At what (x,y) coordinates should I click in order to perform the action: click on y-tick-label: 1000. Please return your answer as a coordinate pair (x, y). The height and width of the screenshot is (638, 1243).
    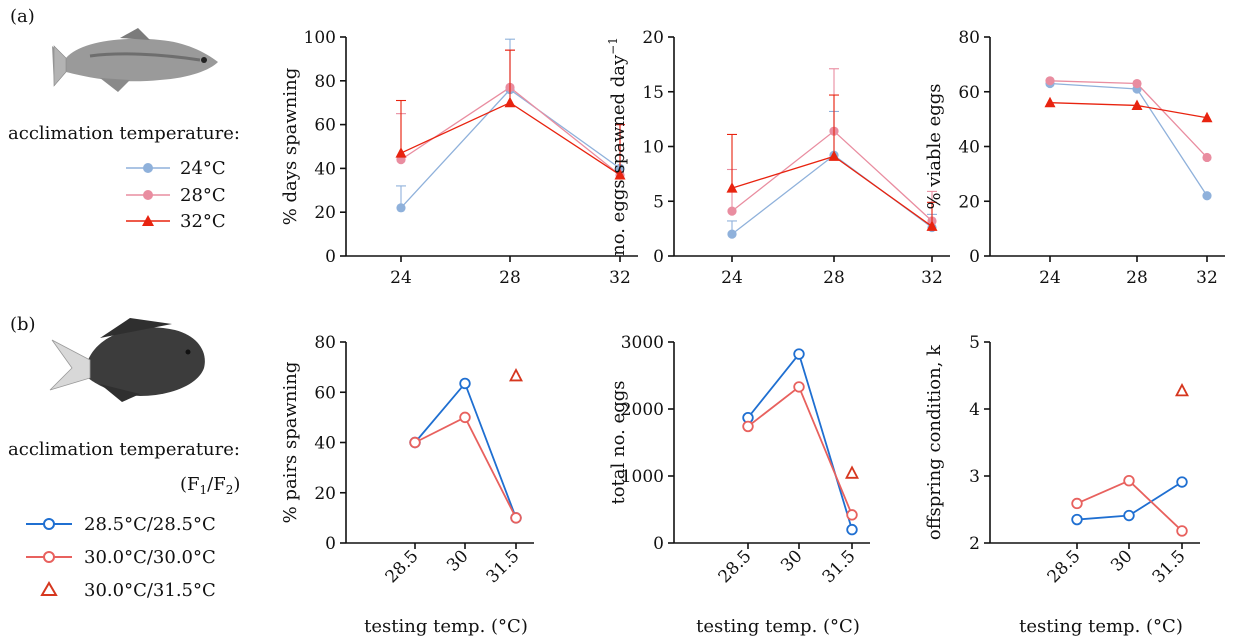
    Looking at the image, I should click on (642, 477).